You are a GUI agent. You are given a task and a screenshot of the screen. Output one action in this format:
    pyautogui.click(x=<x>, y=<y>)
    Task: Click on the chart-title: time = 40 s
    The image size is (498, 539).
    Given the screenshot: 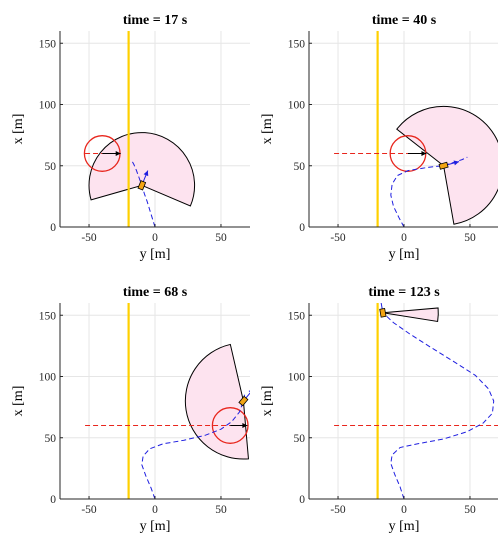 What is the action you would take?
    pyautogui.click(x=404, y=20)
    